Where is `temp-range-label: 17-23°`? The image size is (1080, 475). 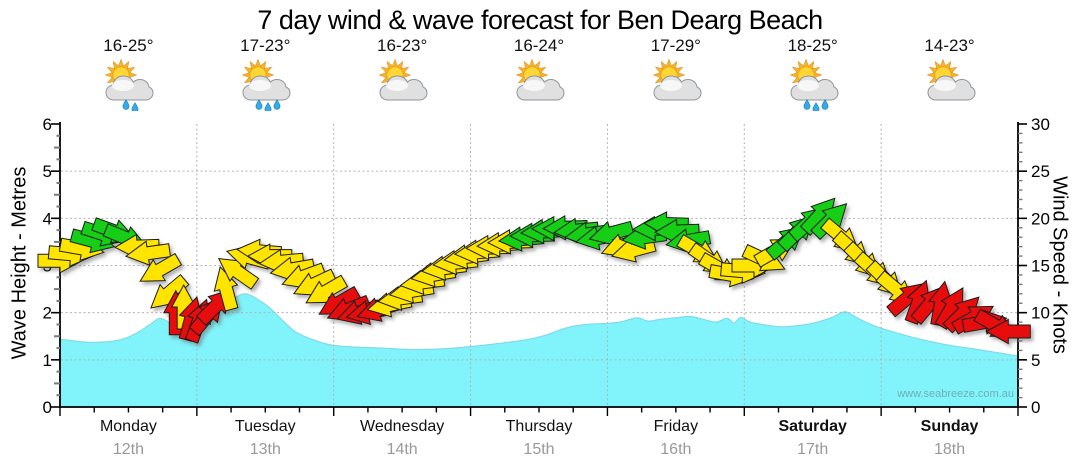 temp-range-label: 17-23° is located at coordinates (265, 45).